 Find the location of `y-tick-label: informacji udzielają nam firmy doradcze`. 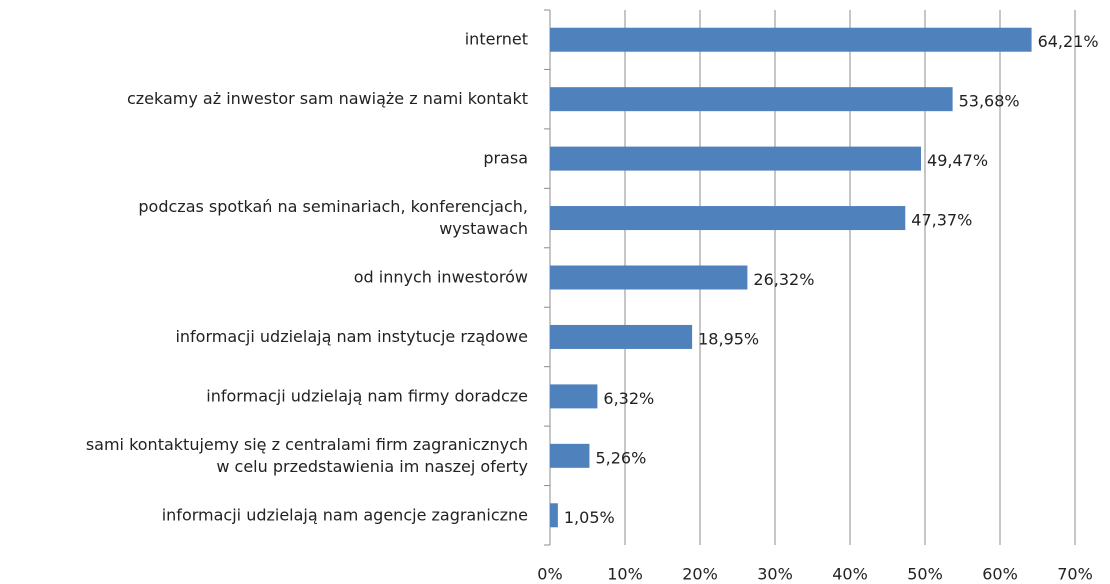

y-tick-label: informacji udzielają nam firmy doradcze is located at coordinates (367, 395).